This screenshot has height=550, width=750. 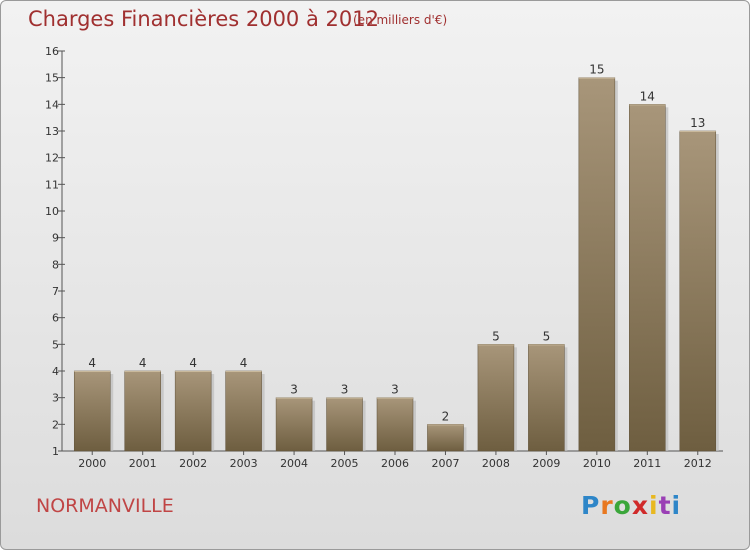 I want to click on chart-title: Charges Financières 2000 à 2012, so click(x=203, y=19).